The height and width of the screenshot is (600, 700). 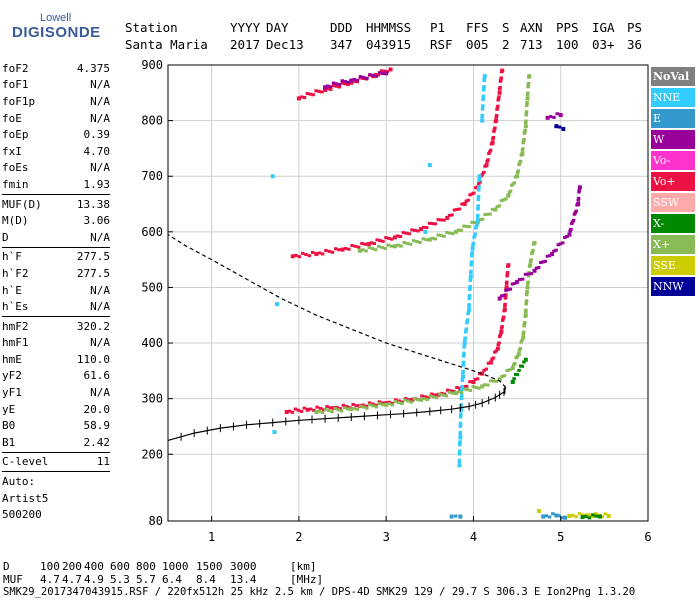 I want to click on parameter-name: 500200, so click(x=22, y=515).